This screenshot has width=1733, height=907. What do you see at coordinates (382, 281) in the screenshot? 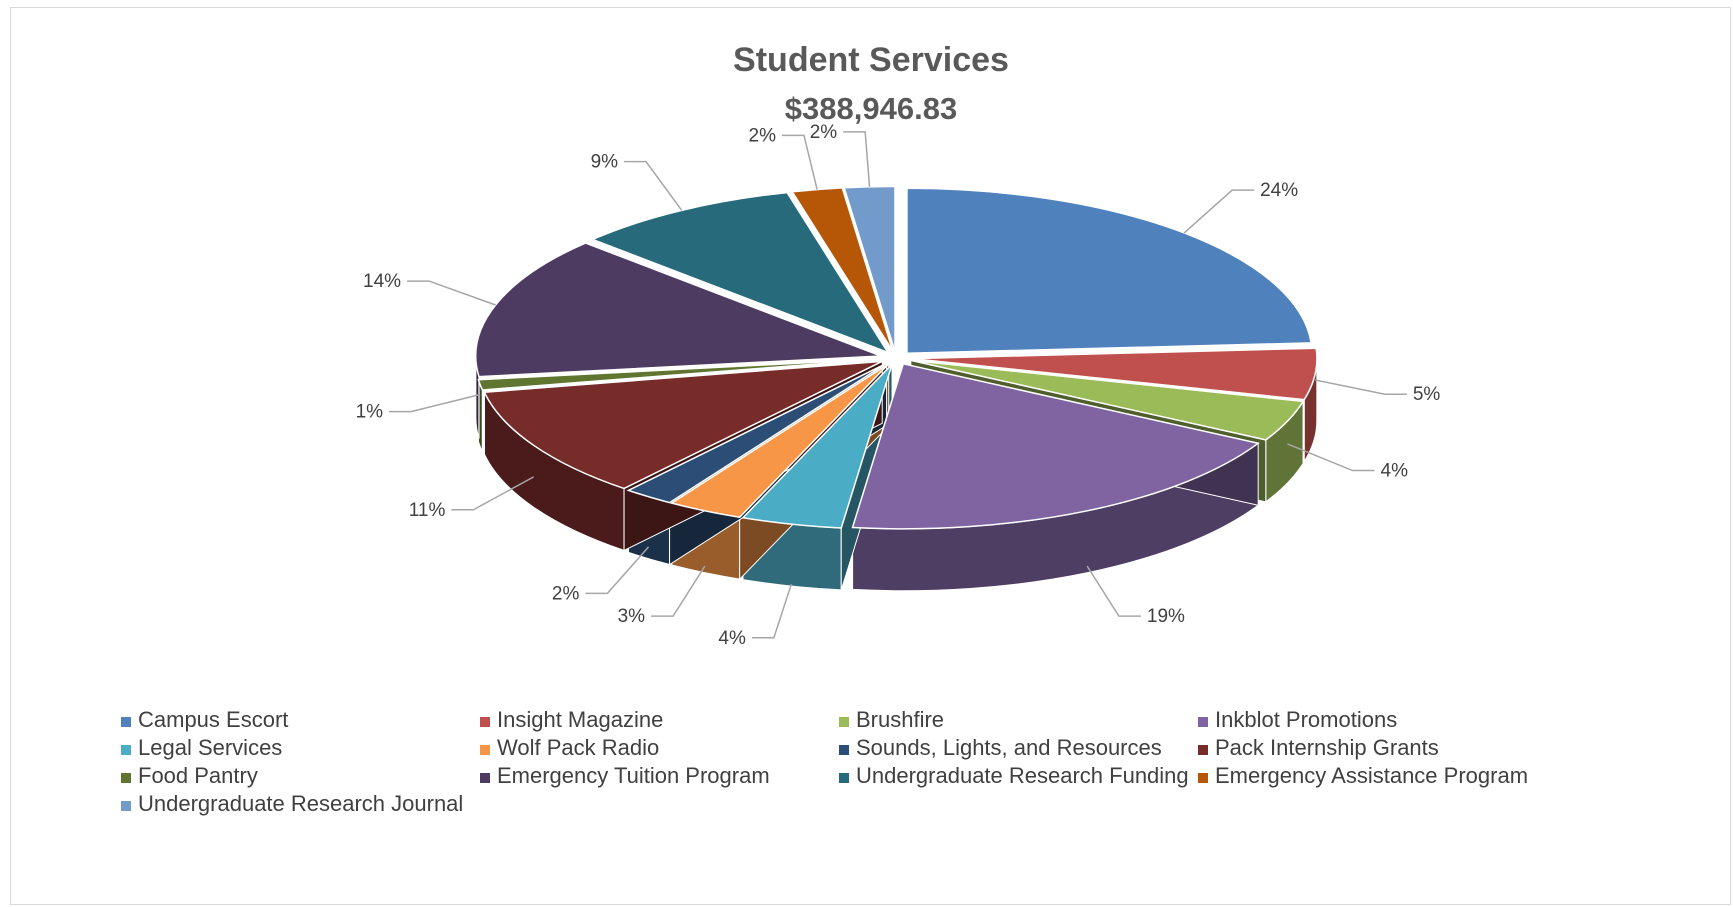
I see `data-label-emergency-tuition-program: 14%` at bounding box center [382, 281].